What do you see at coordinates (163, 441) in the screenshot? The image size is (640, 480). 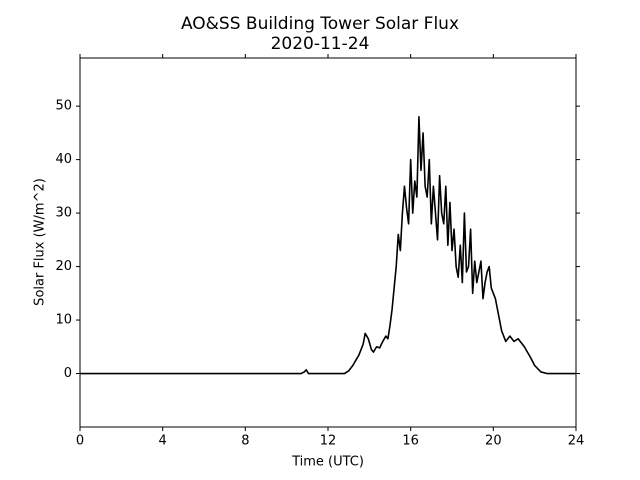 I see `x-tick-label: 4` at bounding box center [163, 441].